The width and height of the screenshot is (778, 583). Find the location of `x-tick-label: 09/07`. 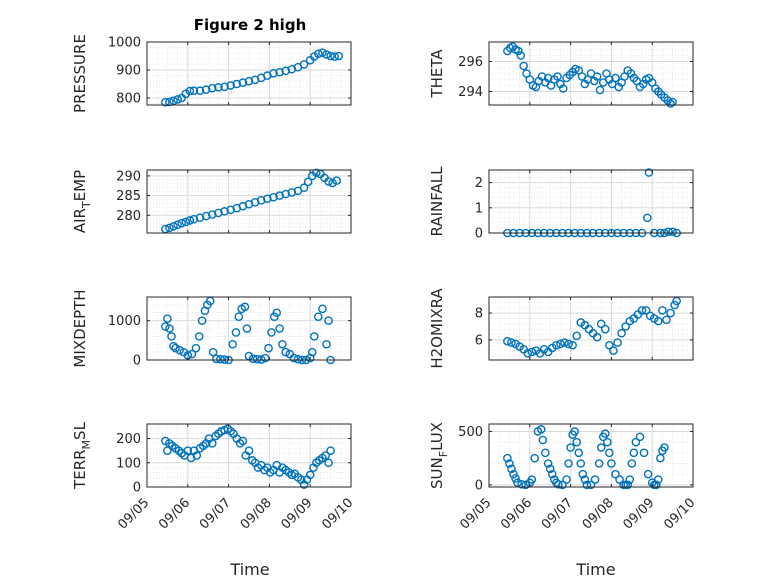

x-tick-label: 09/07 is located at coordinates (557, 513).